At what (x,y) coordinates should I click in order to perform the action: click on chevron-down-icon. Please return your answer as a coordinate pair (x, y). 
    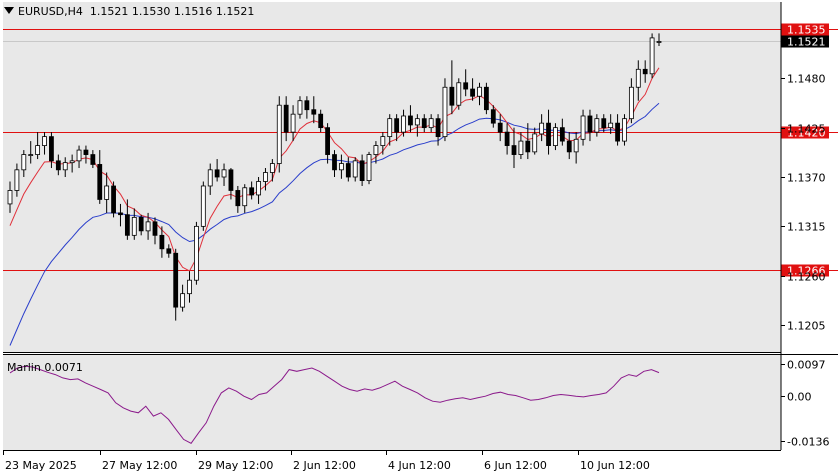
    Looking at the image, I should click on (9, 10).